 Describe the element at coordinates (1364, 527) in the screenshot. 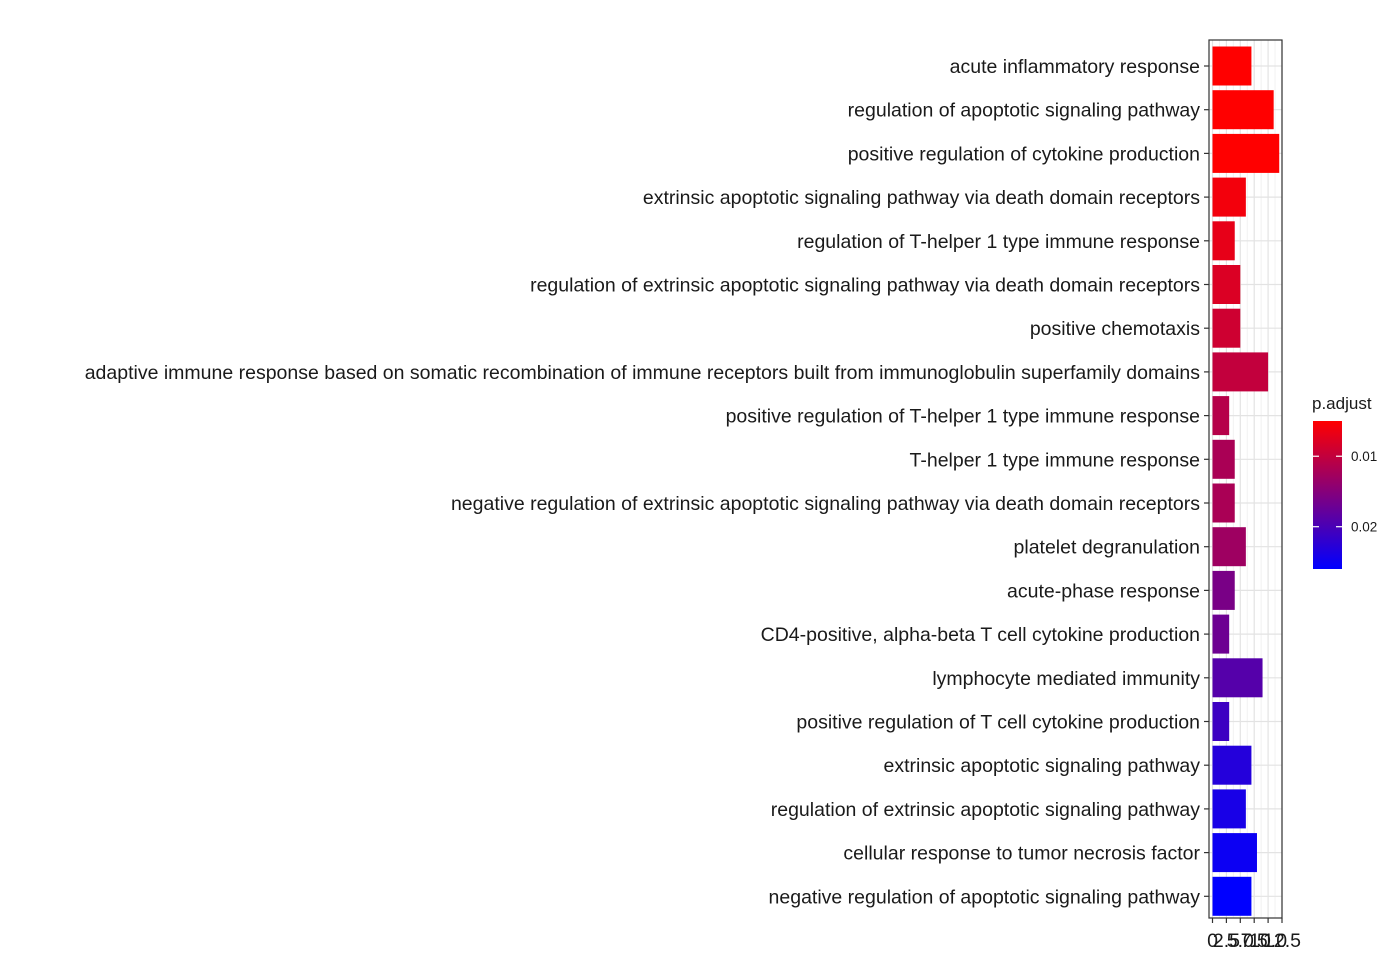

I see `legend-tick-label: 0.02` at that location.